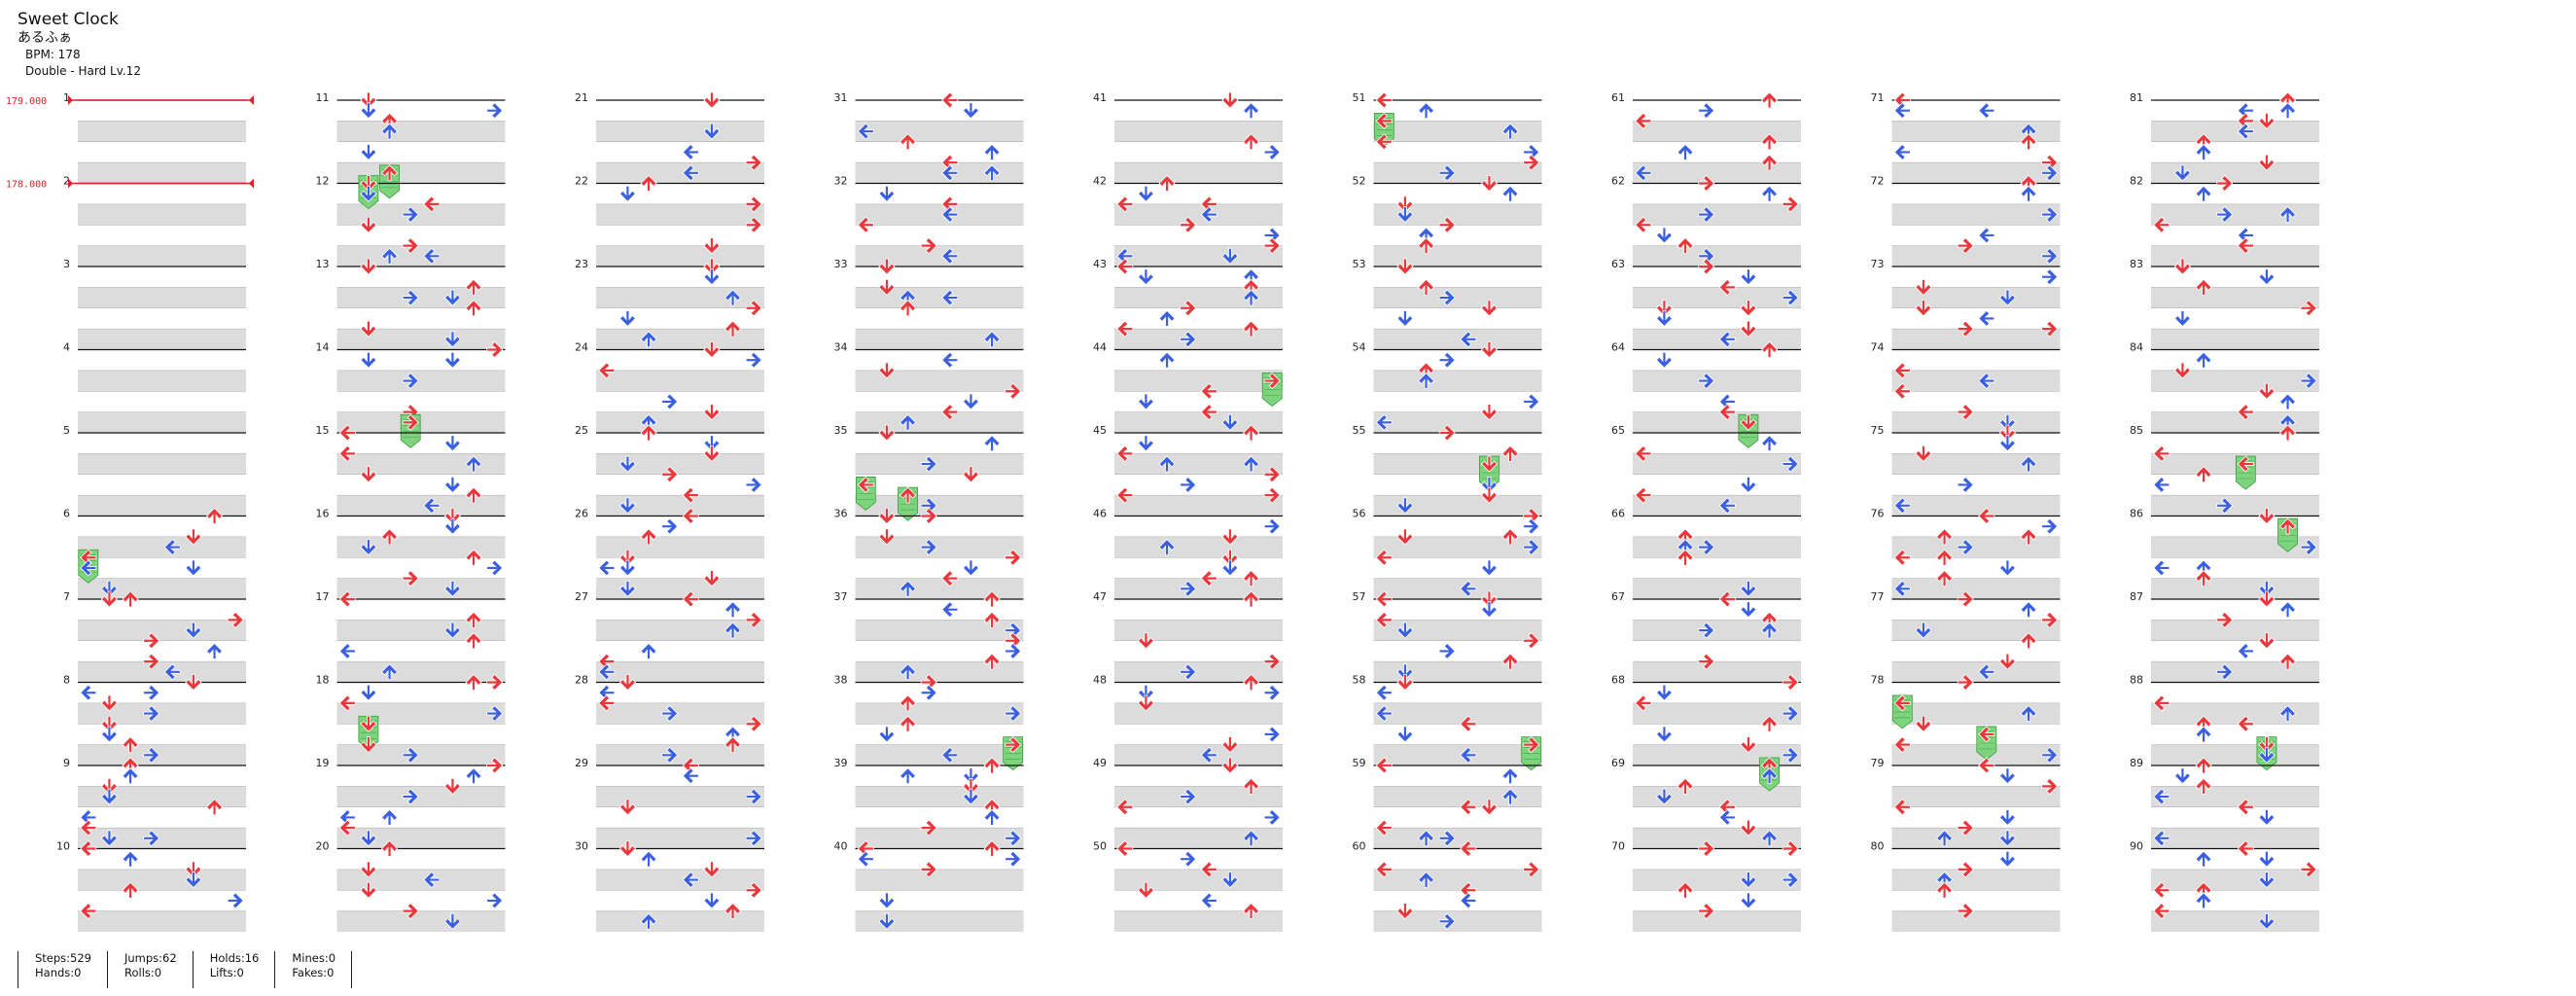 This screenshot has height=996, width=2576. I want to click on measure-column: 1 2 3 4 5 6 7 8 9 10, so click(151, 511).